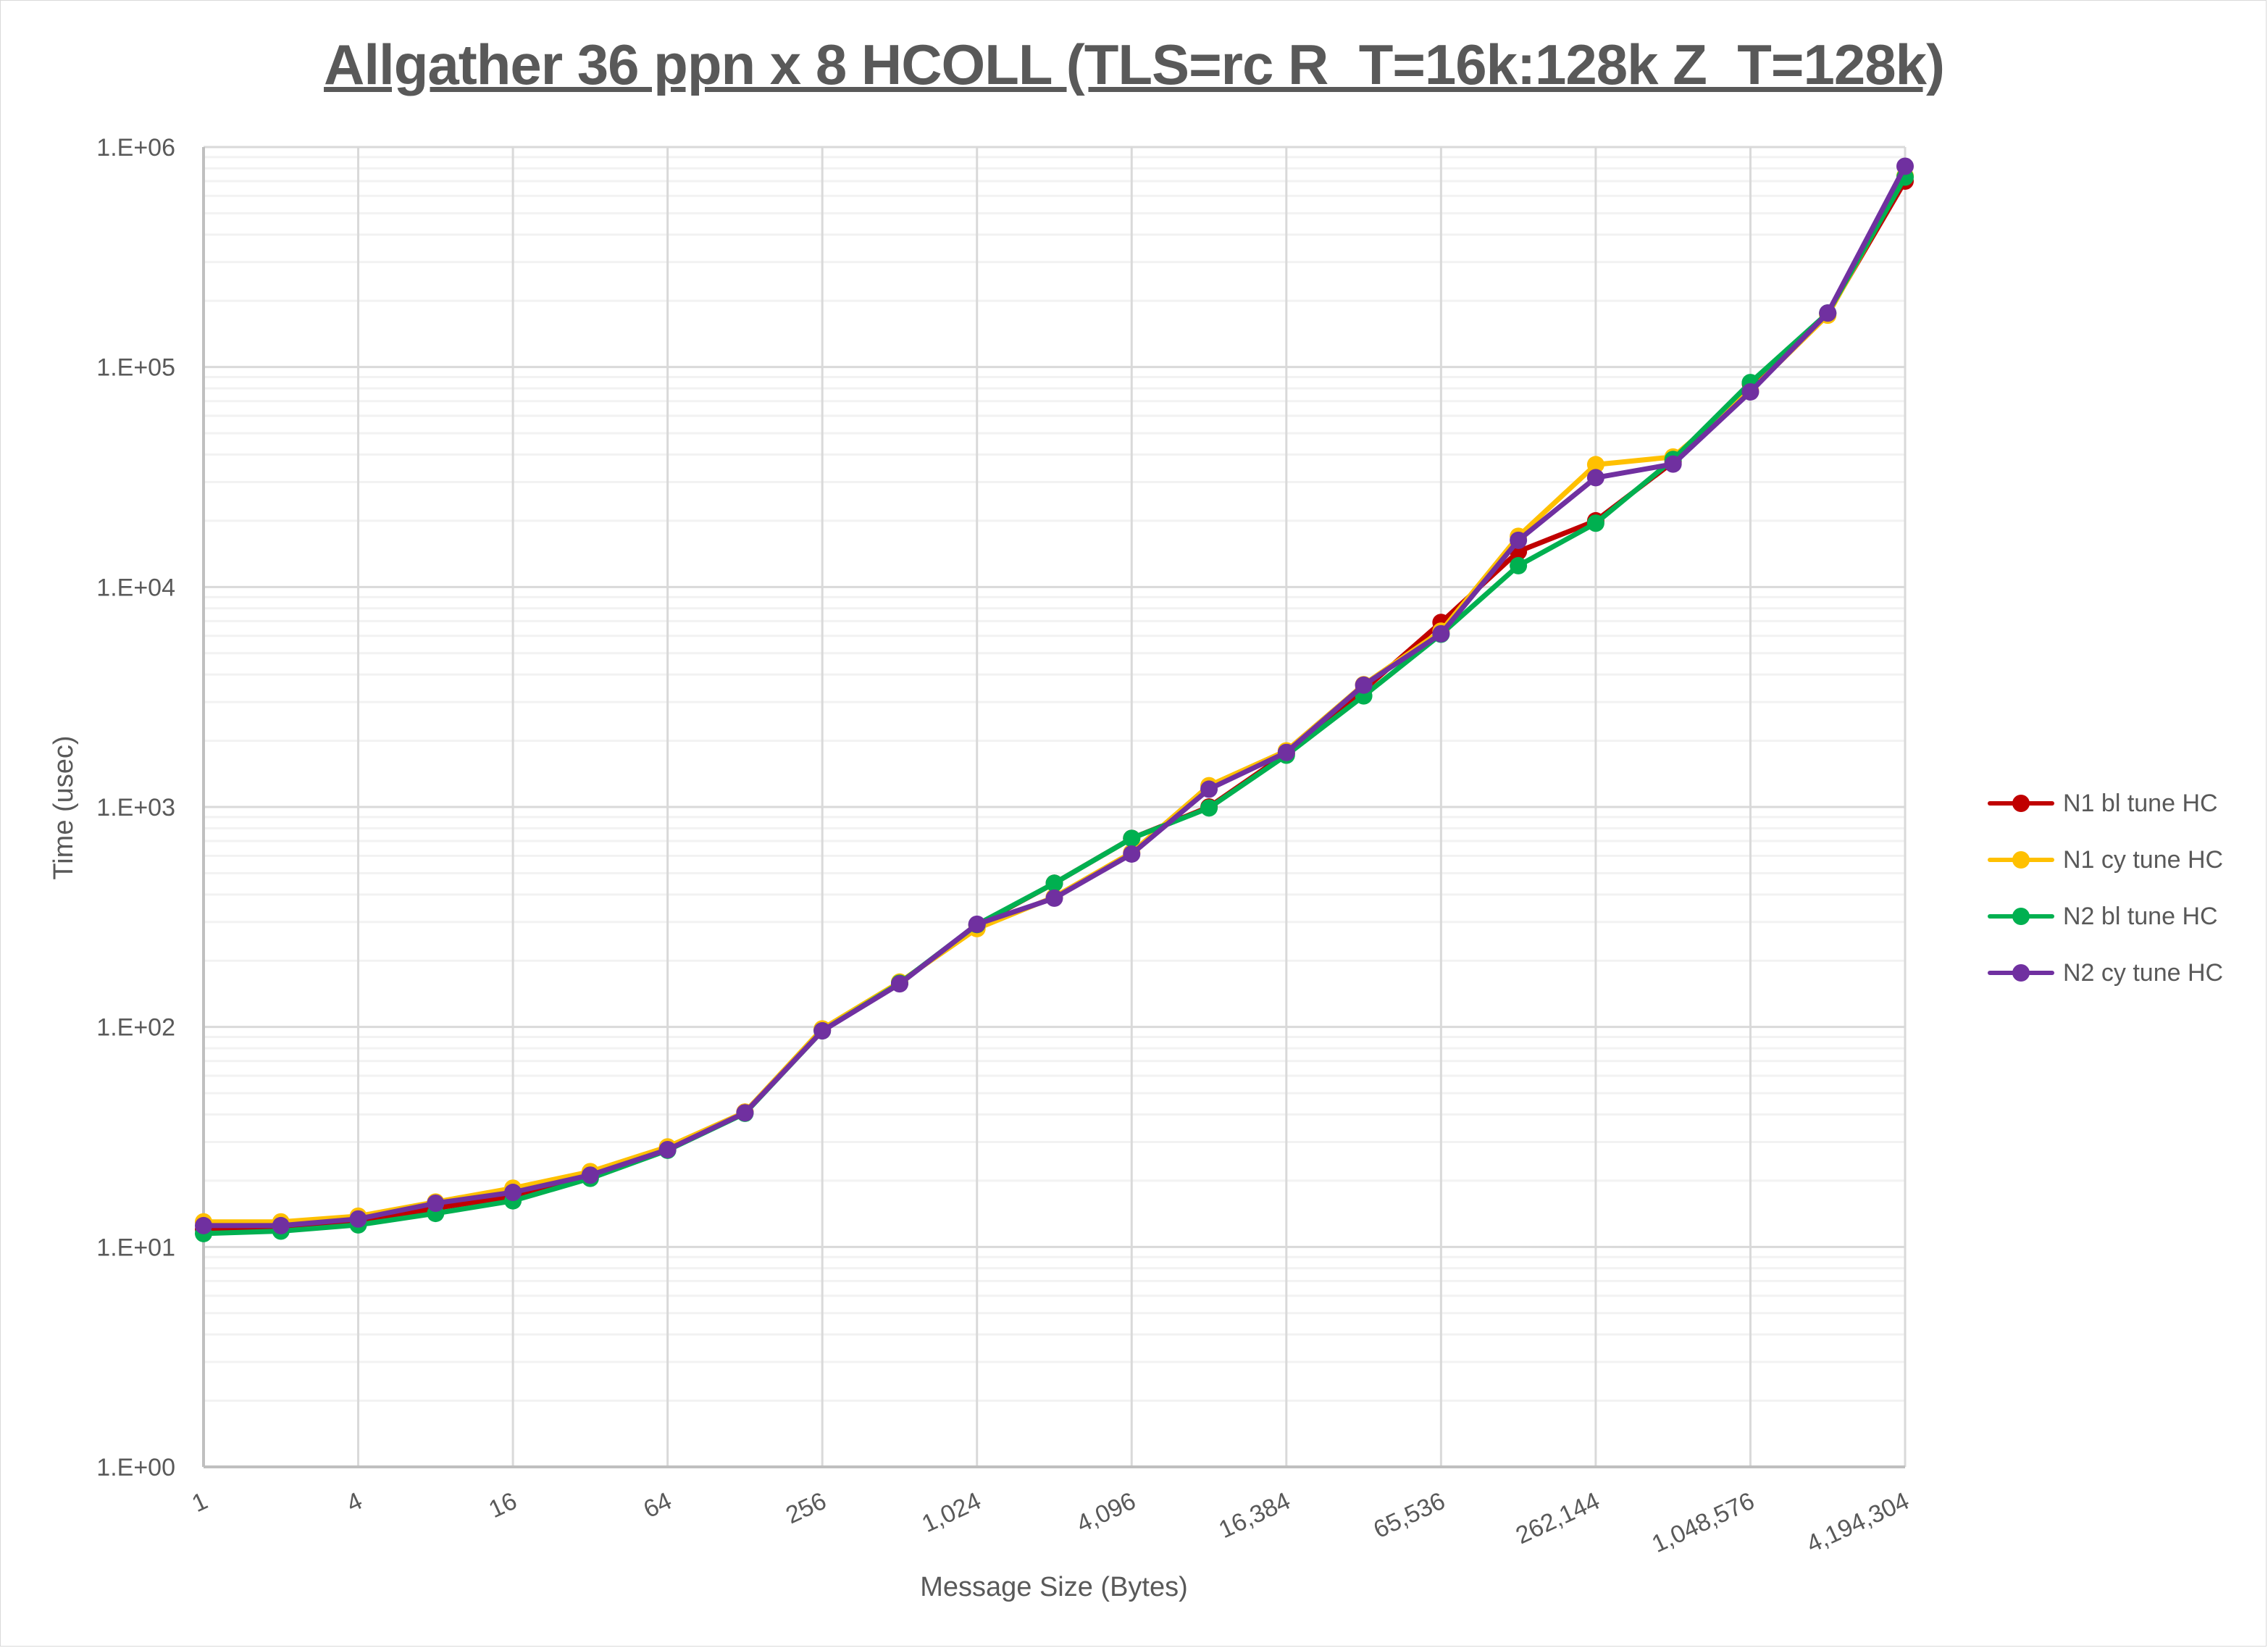 The width and height of the screenshot is (2268, 1648). Describe the element at coordinates (136, 368) in the screenshot. I see `y-tick-label: 1.E+05` at that location.